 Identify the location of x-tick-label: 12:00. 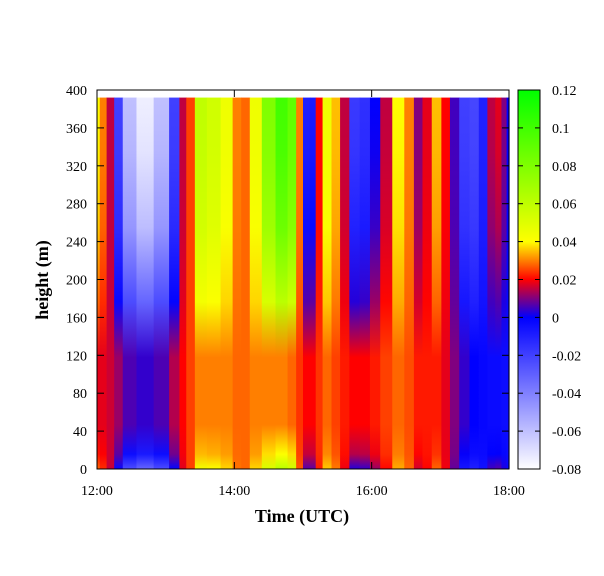
(97, 491).